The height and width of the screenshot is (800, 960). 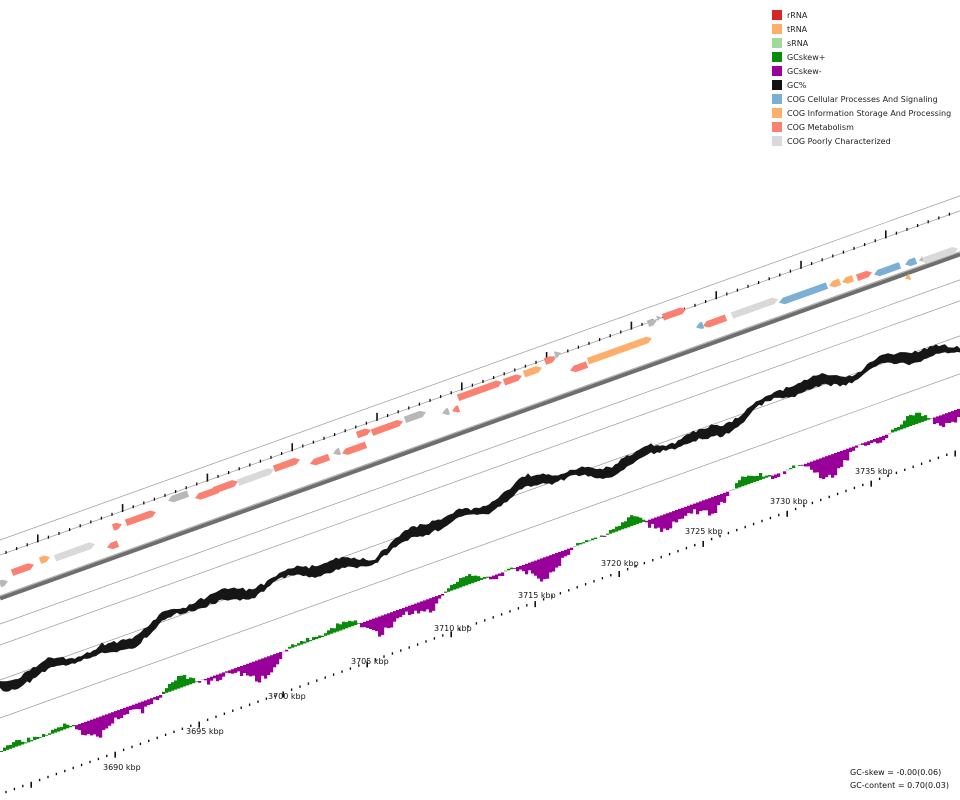 I want to click on legend-item: rRNA, so click(x=861, y=15).